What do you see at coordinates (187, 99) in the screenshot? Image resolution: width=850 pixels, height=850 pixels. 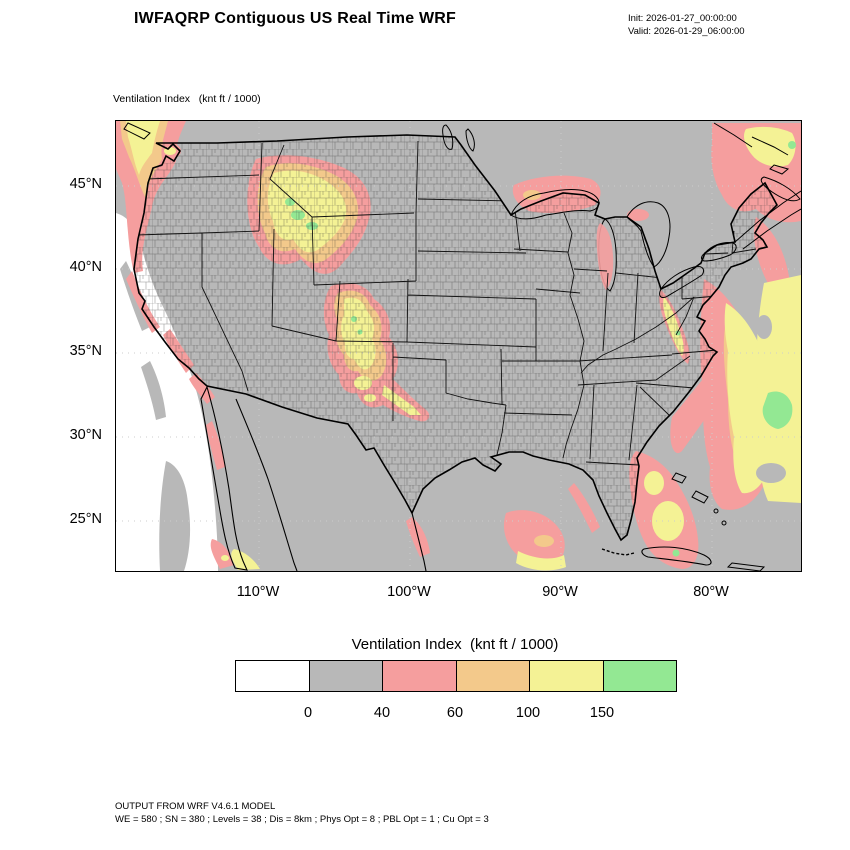 I see `field-label: Ventilation Index (knt ft / 1000)` at bounding box center [187, 99].